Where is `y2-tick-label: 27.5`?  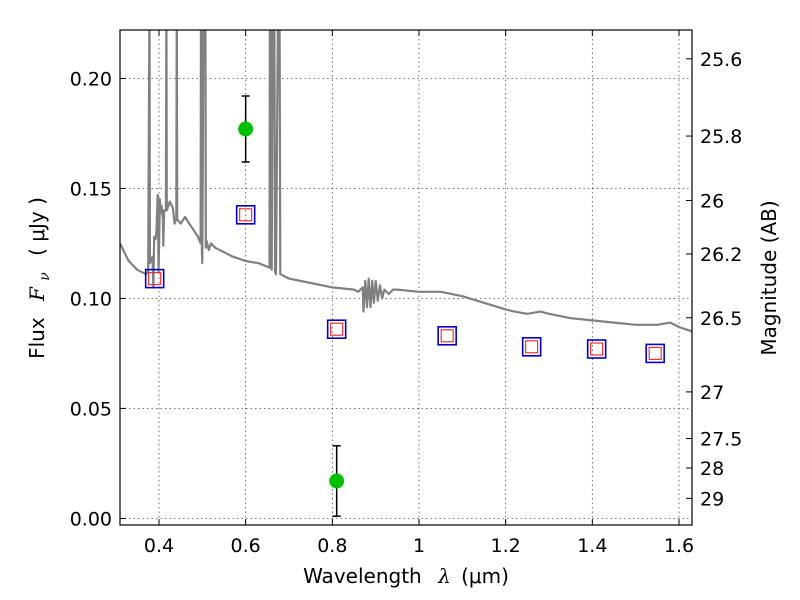 y2-tick-label: 27.5 is located at coordinates (721, 440).